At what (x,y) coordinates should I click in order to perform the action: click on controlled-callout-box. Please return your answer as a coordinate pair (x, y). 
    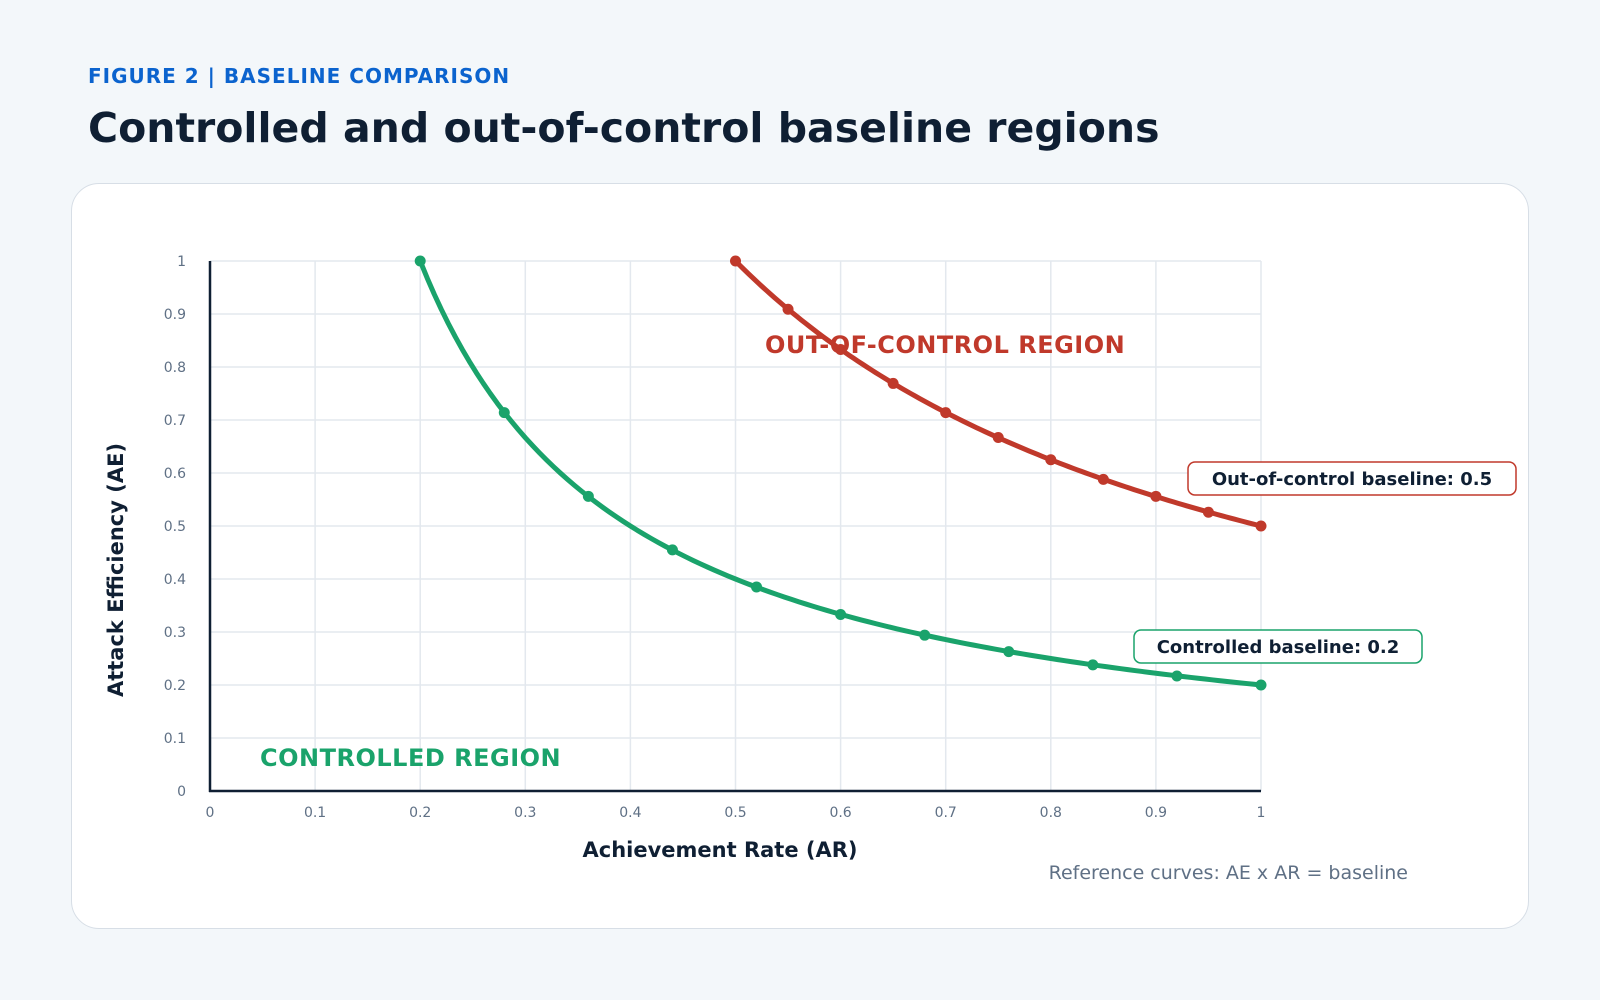
    Looking at the image, I should click on (1278, 646).